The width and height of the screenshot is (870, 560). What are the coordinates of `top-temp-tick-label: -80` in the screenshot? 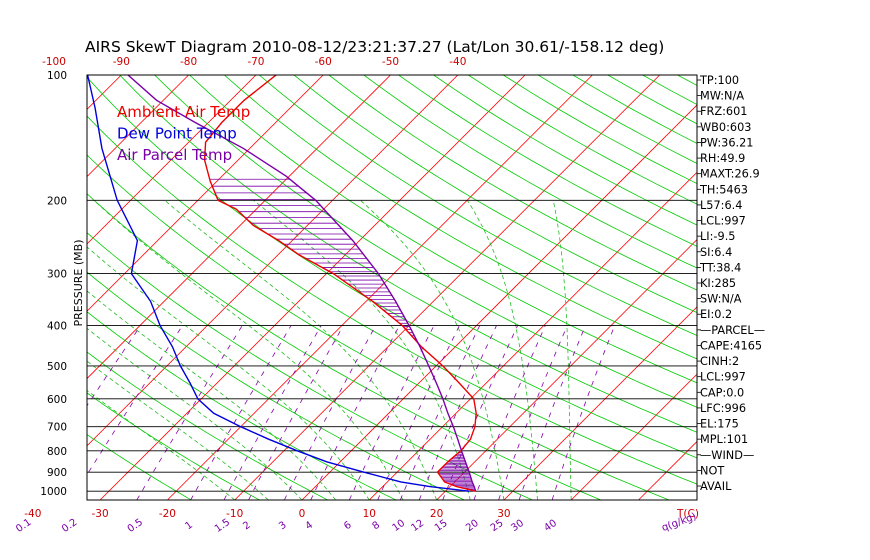 It's located at (188, 62).